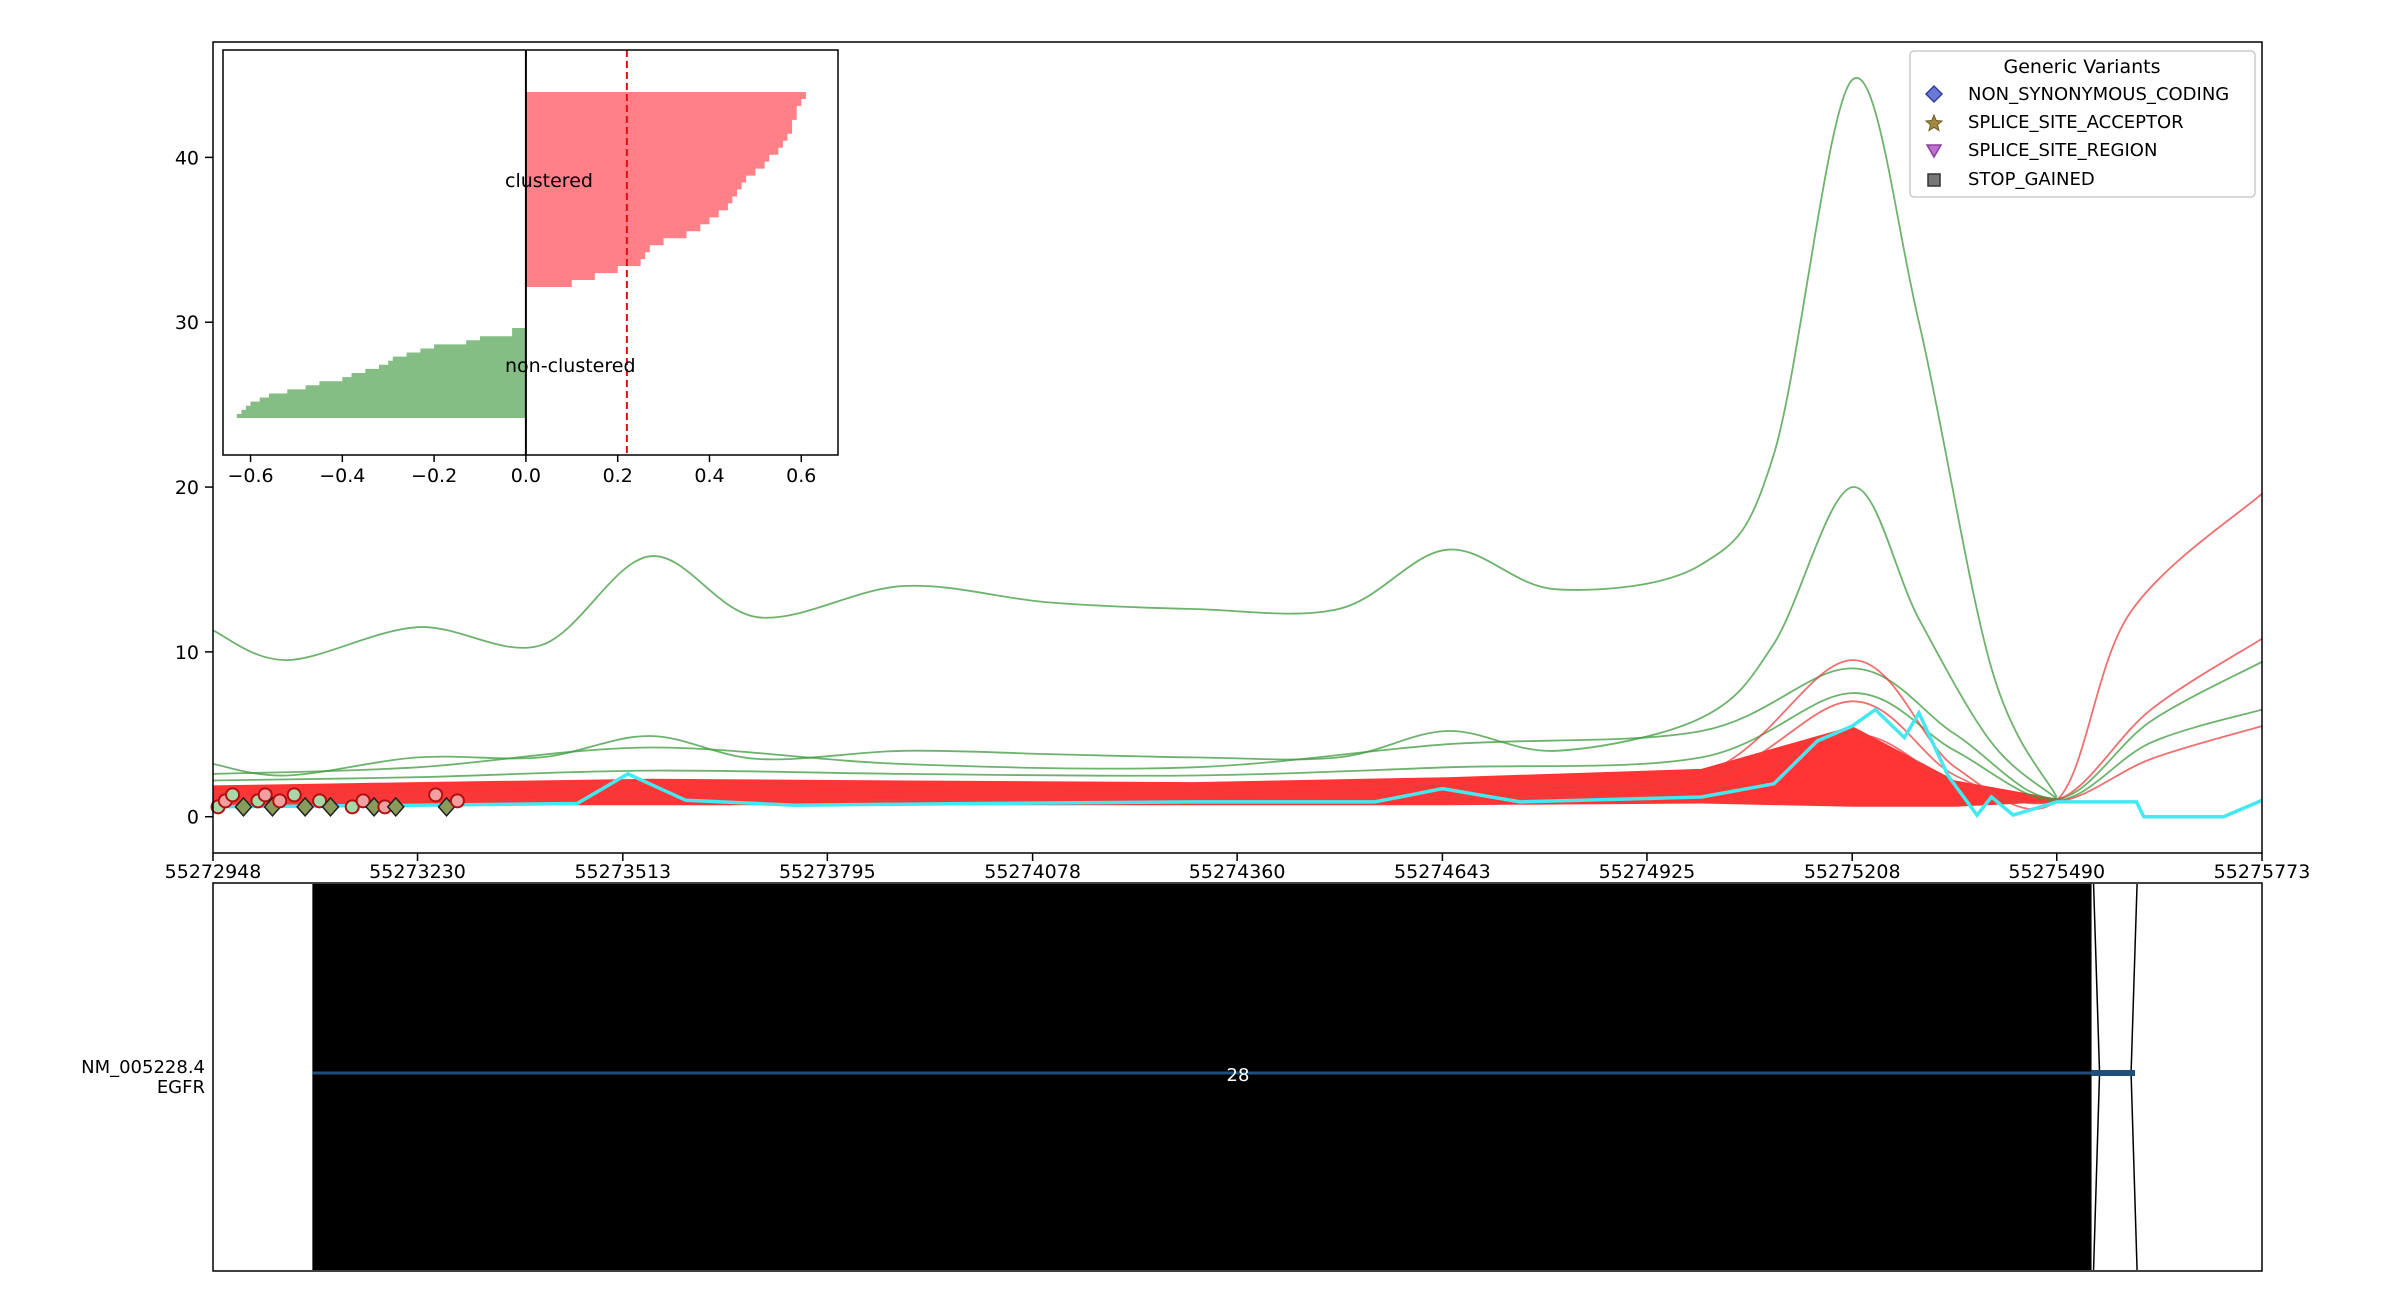 The height and width of the screenshot is (1294, 2392). Describe the element at coordinates (2262, 872) in the screenshot. I see `x-tick-label: 55275773` at that location.